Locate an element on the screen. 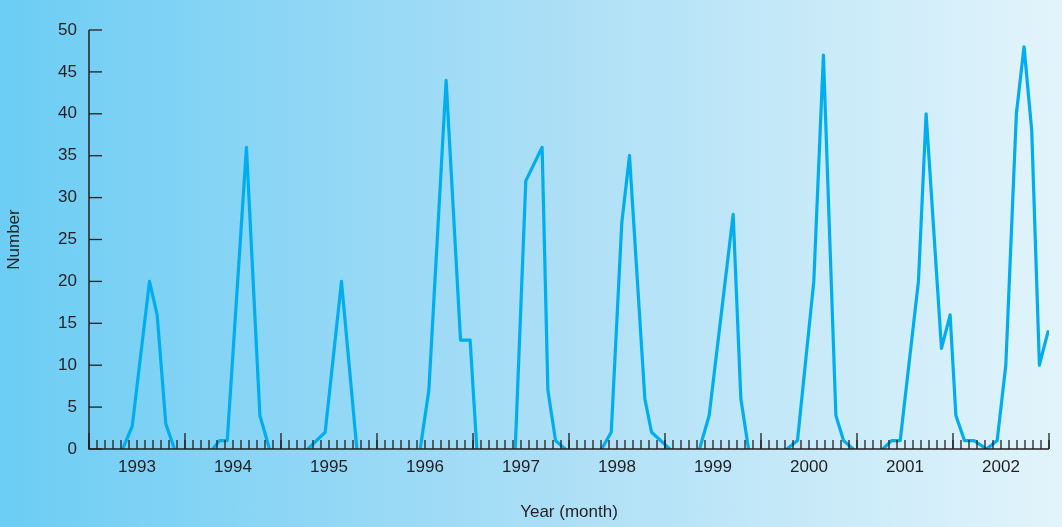 The height and width of the screenshot is (527, 1062). y-tick-label: 30 is located at coordinates (67, 197).